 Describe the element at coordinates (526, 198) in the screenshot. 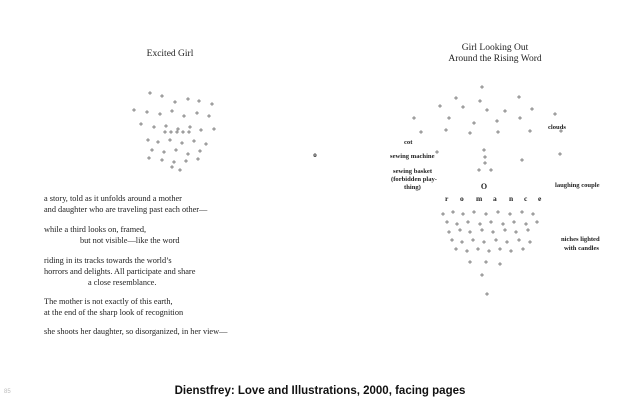

I see `romance-letter: c` at that location.